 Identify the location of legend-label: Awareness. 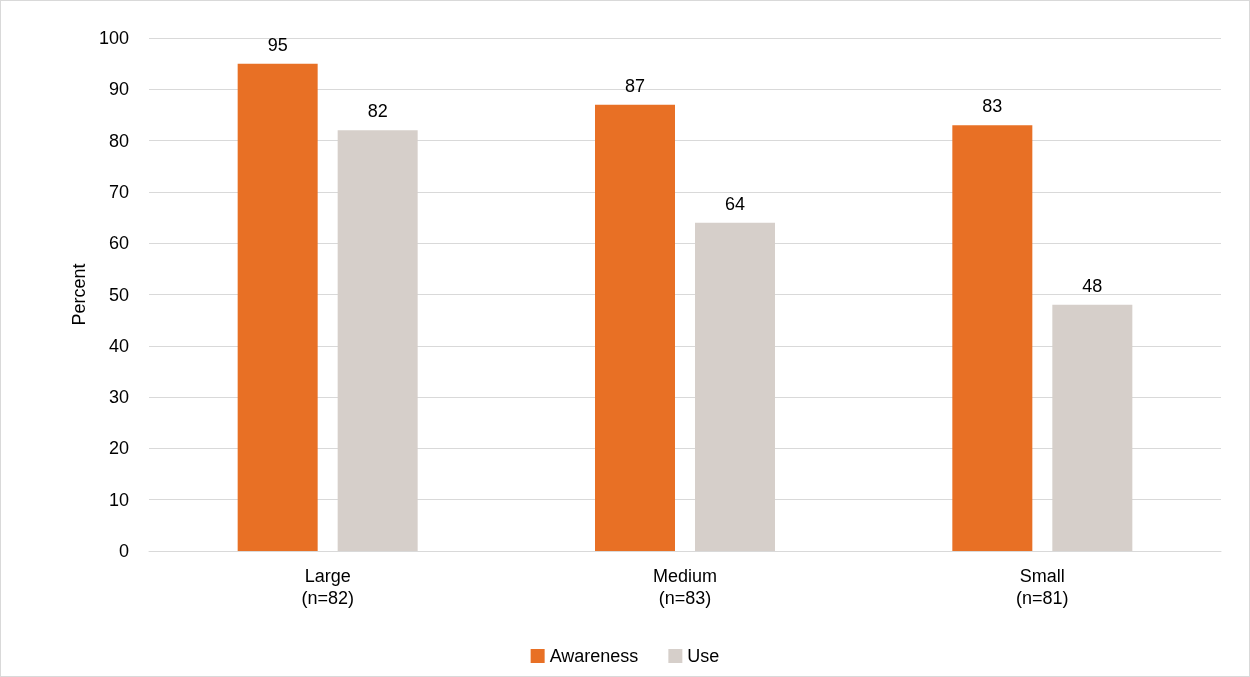
(594, 656).